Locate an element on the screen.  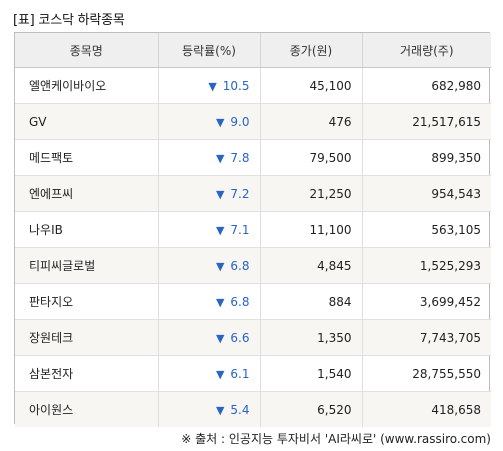
price-cell: 1,540 is located at coordinates (311, 373).